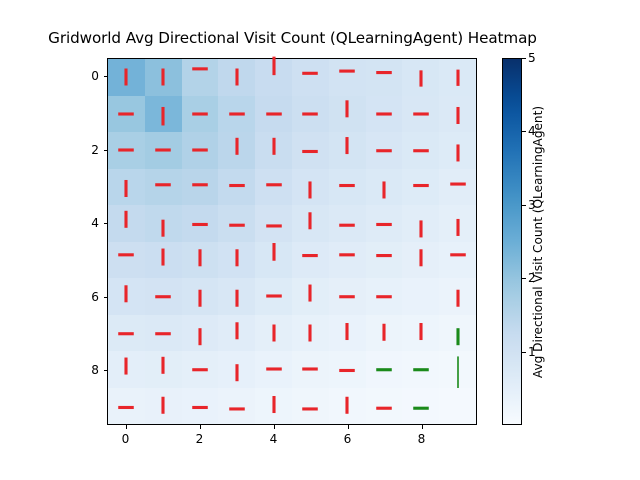 Image resolution: width=640 pixels, height=480 pixels. What do you see at coordinates (532, 58) in the screenshot?
I see `colorbar-tick-label: 5` at bounding box center [532, 58].